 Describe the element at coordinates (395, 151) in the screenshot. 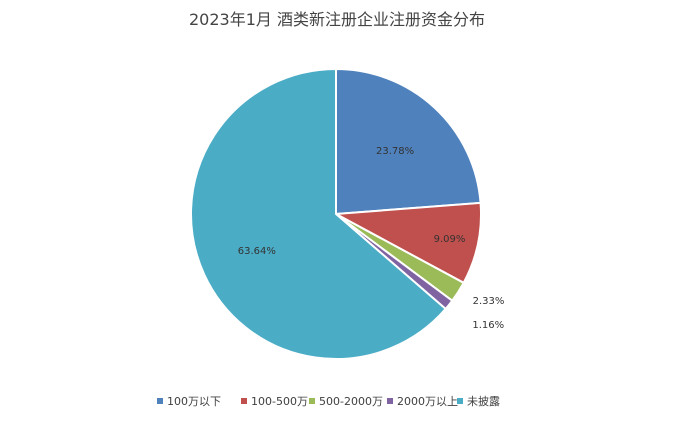

I see `data-label-1: 23.78%` at that location.